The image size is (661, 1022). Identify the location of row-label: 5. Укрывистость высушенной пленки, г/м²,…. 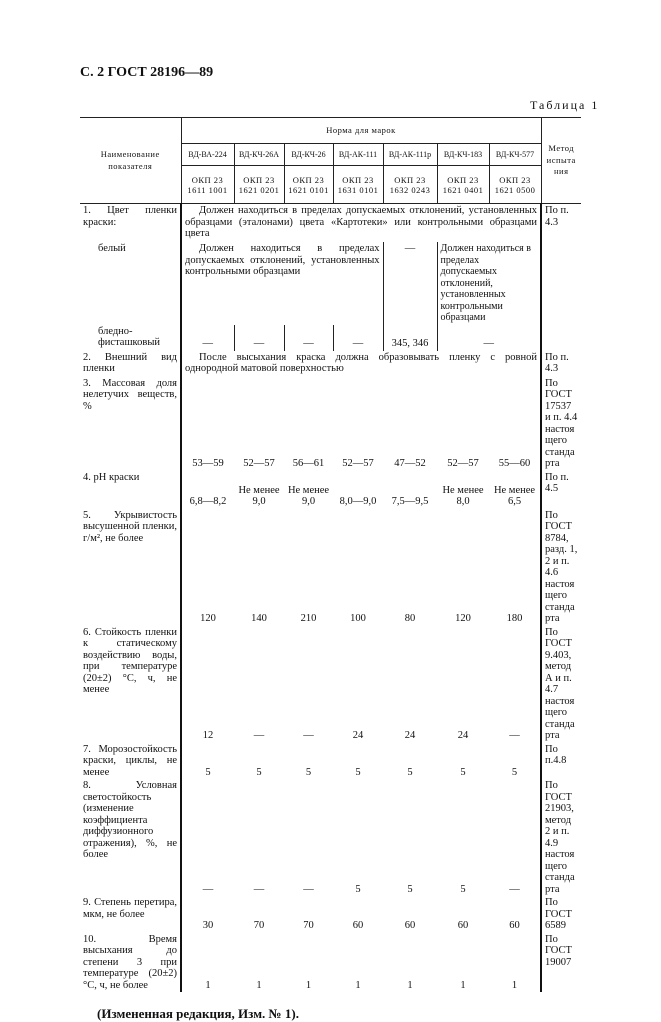
(130, 526).